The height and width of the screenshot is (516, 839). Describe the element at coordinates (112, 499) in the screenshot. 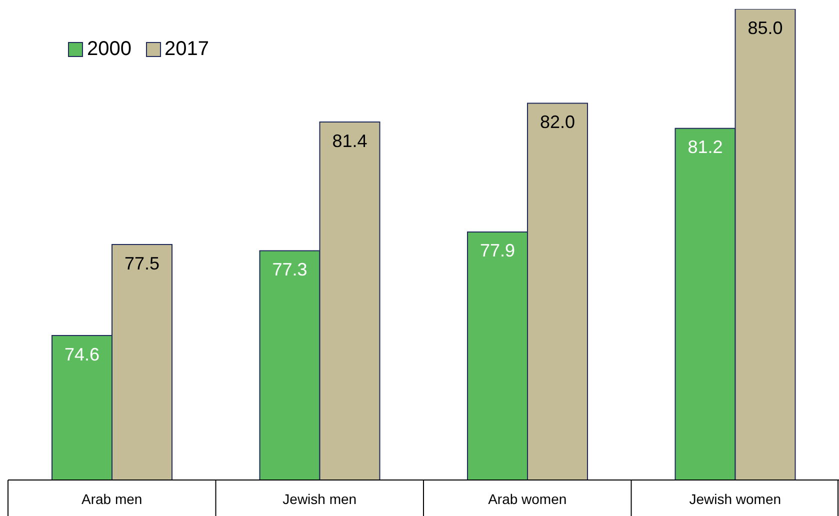

I see `x-tick-label: Arab men` at that location.